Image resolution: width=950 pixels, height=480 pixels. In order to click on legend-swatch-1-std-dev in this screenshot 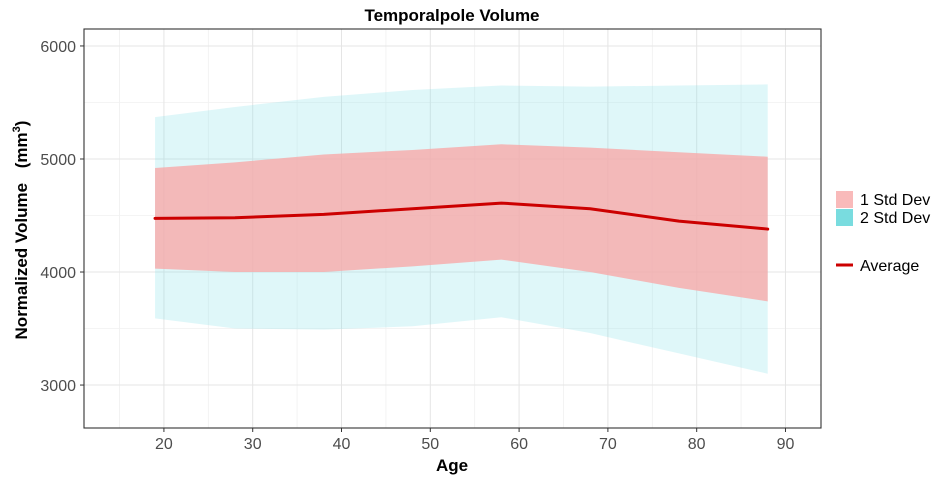, I will do `click(844, 199)`.